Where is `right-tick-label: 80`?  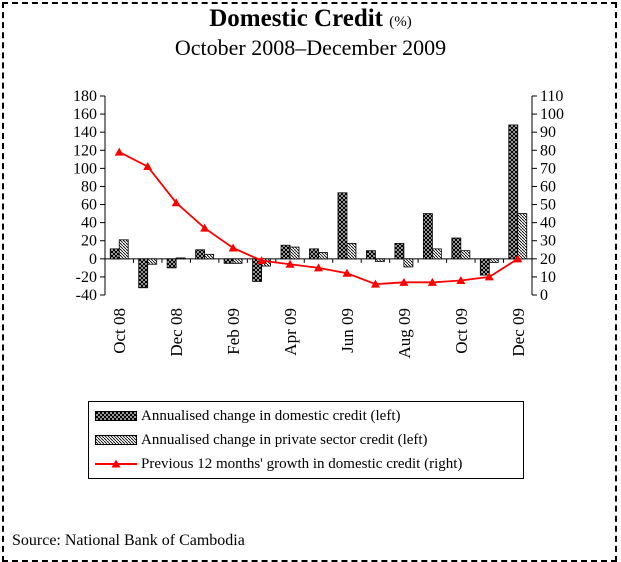
right-tick-label: 80 is located at coordinates (548, 150).